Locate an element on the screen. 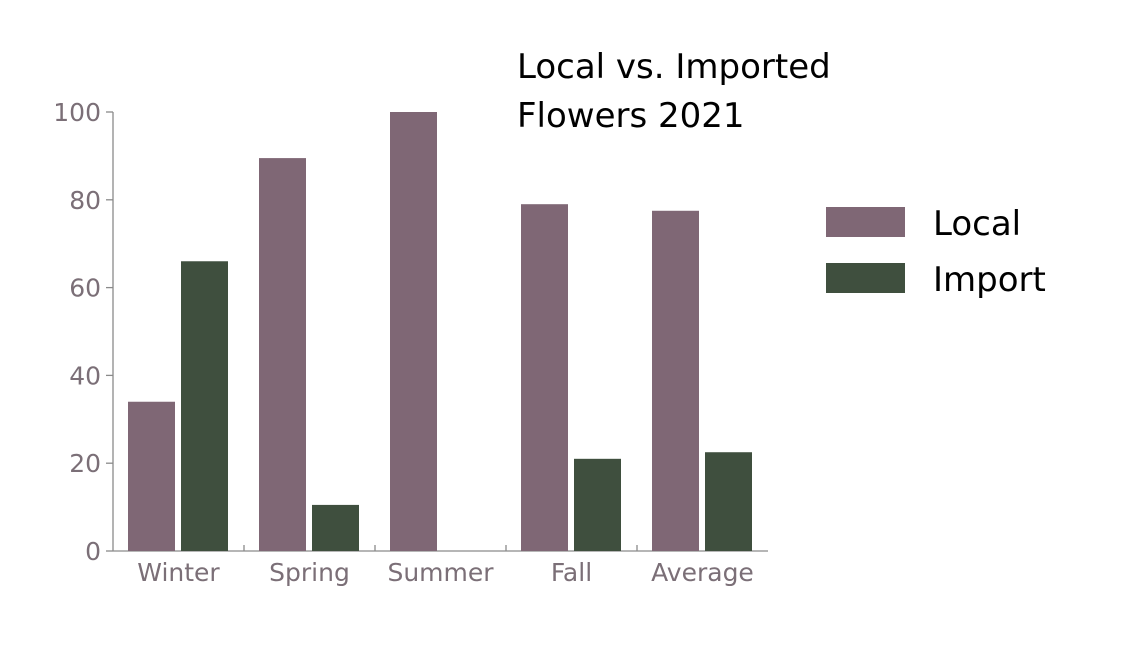  chart-title-line-2: Flowers 2021 is located at coordinates (631, 116).